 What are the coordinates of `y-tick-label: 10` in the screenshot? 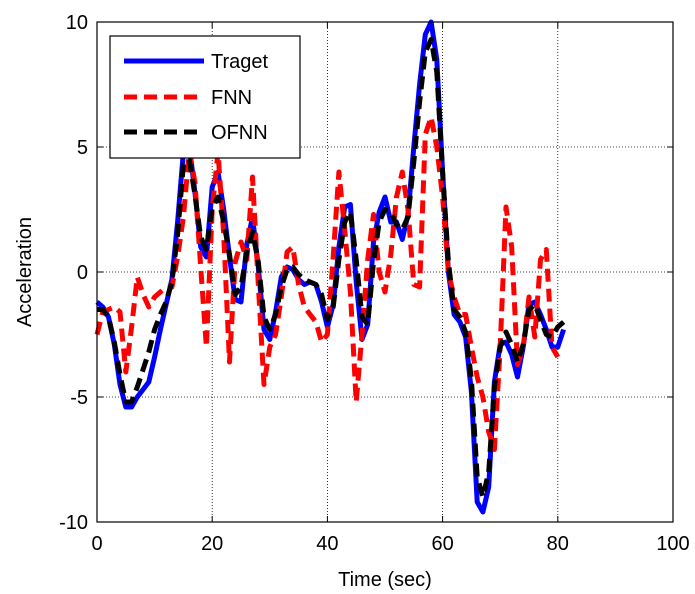 It's located at (77, 23).